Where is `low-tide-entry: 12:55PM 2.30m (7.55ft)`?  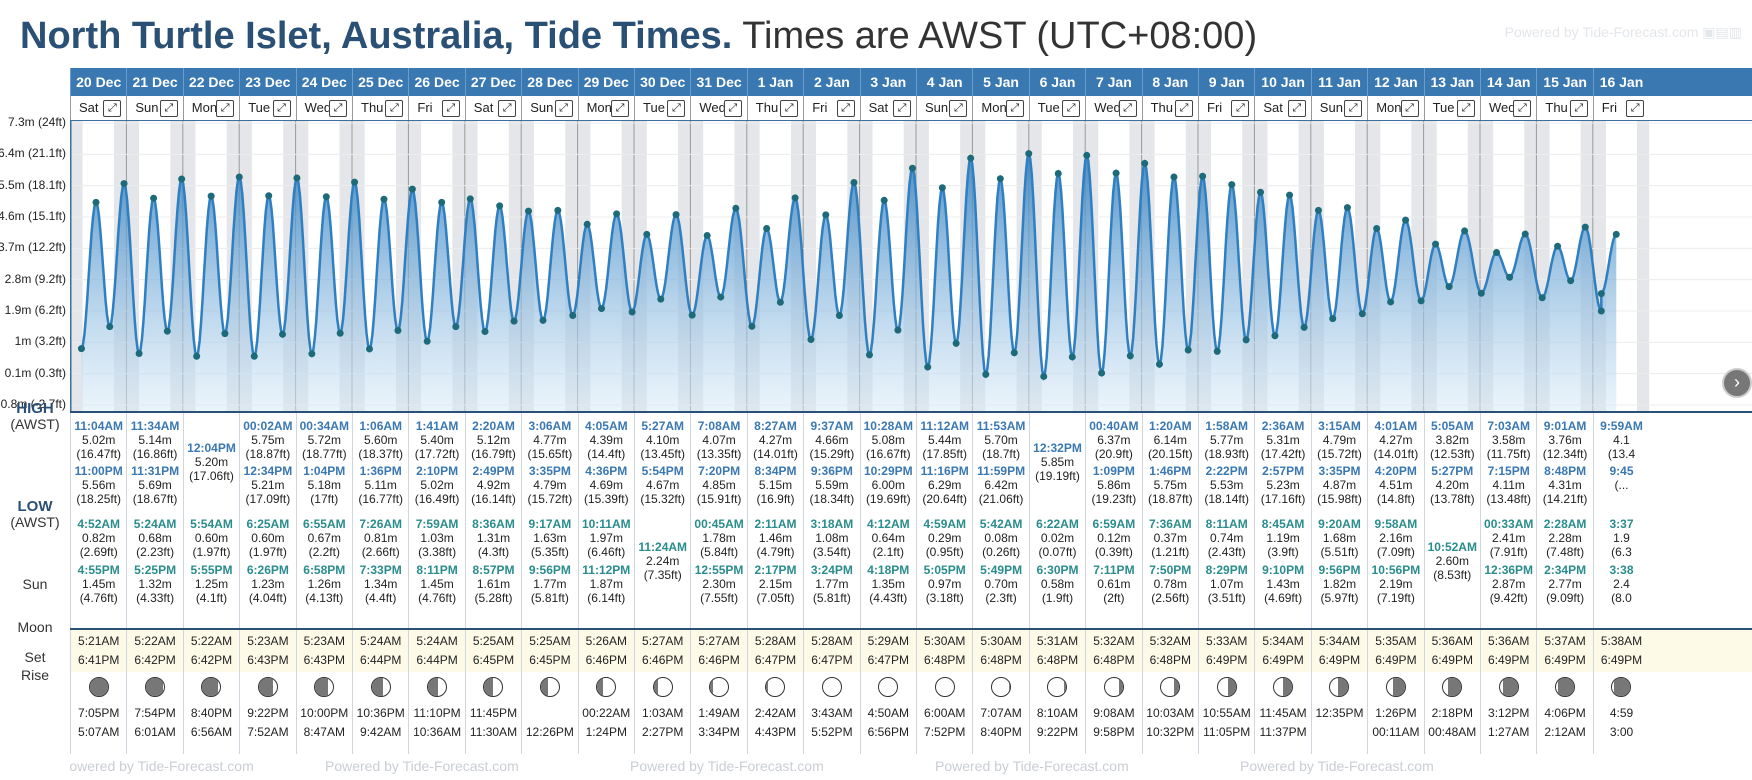
low-tide-entry: 12:55PM 2.30m (7.55ft) is located at coordinates (718, 584).